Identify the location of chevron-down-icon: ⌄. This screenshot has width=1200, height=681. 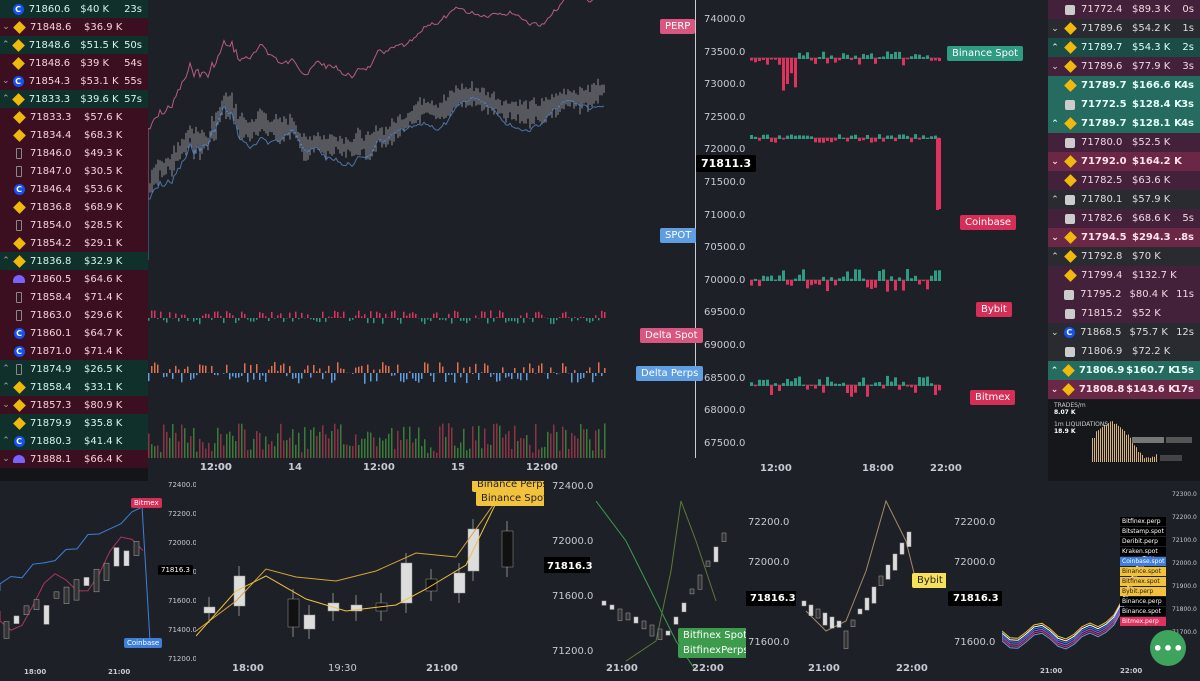
(1054, 389).